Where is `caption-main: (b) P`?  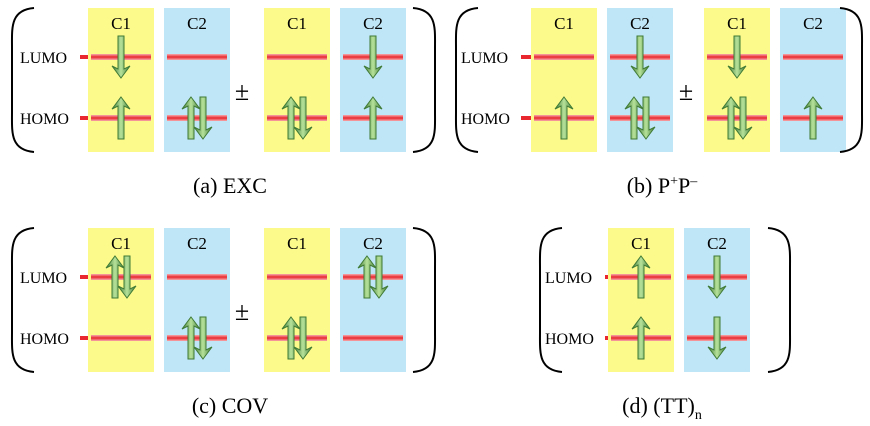 caption-main: (b) P is located at coordinates (648, 185).